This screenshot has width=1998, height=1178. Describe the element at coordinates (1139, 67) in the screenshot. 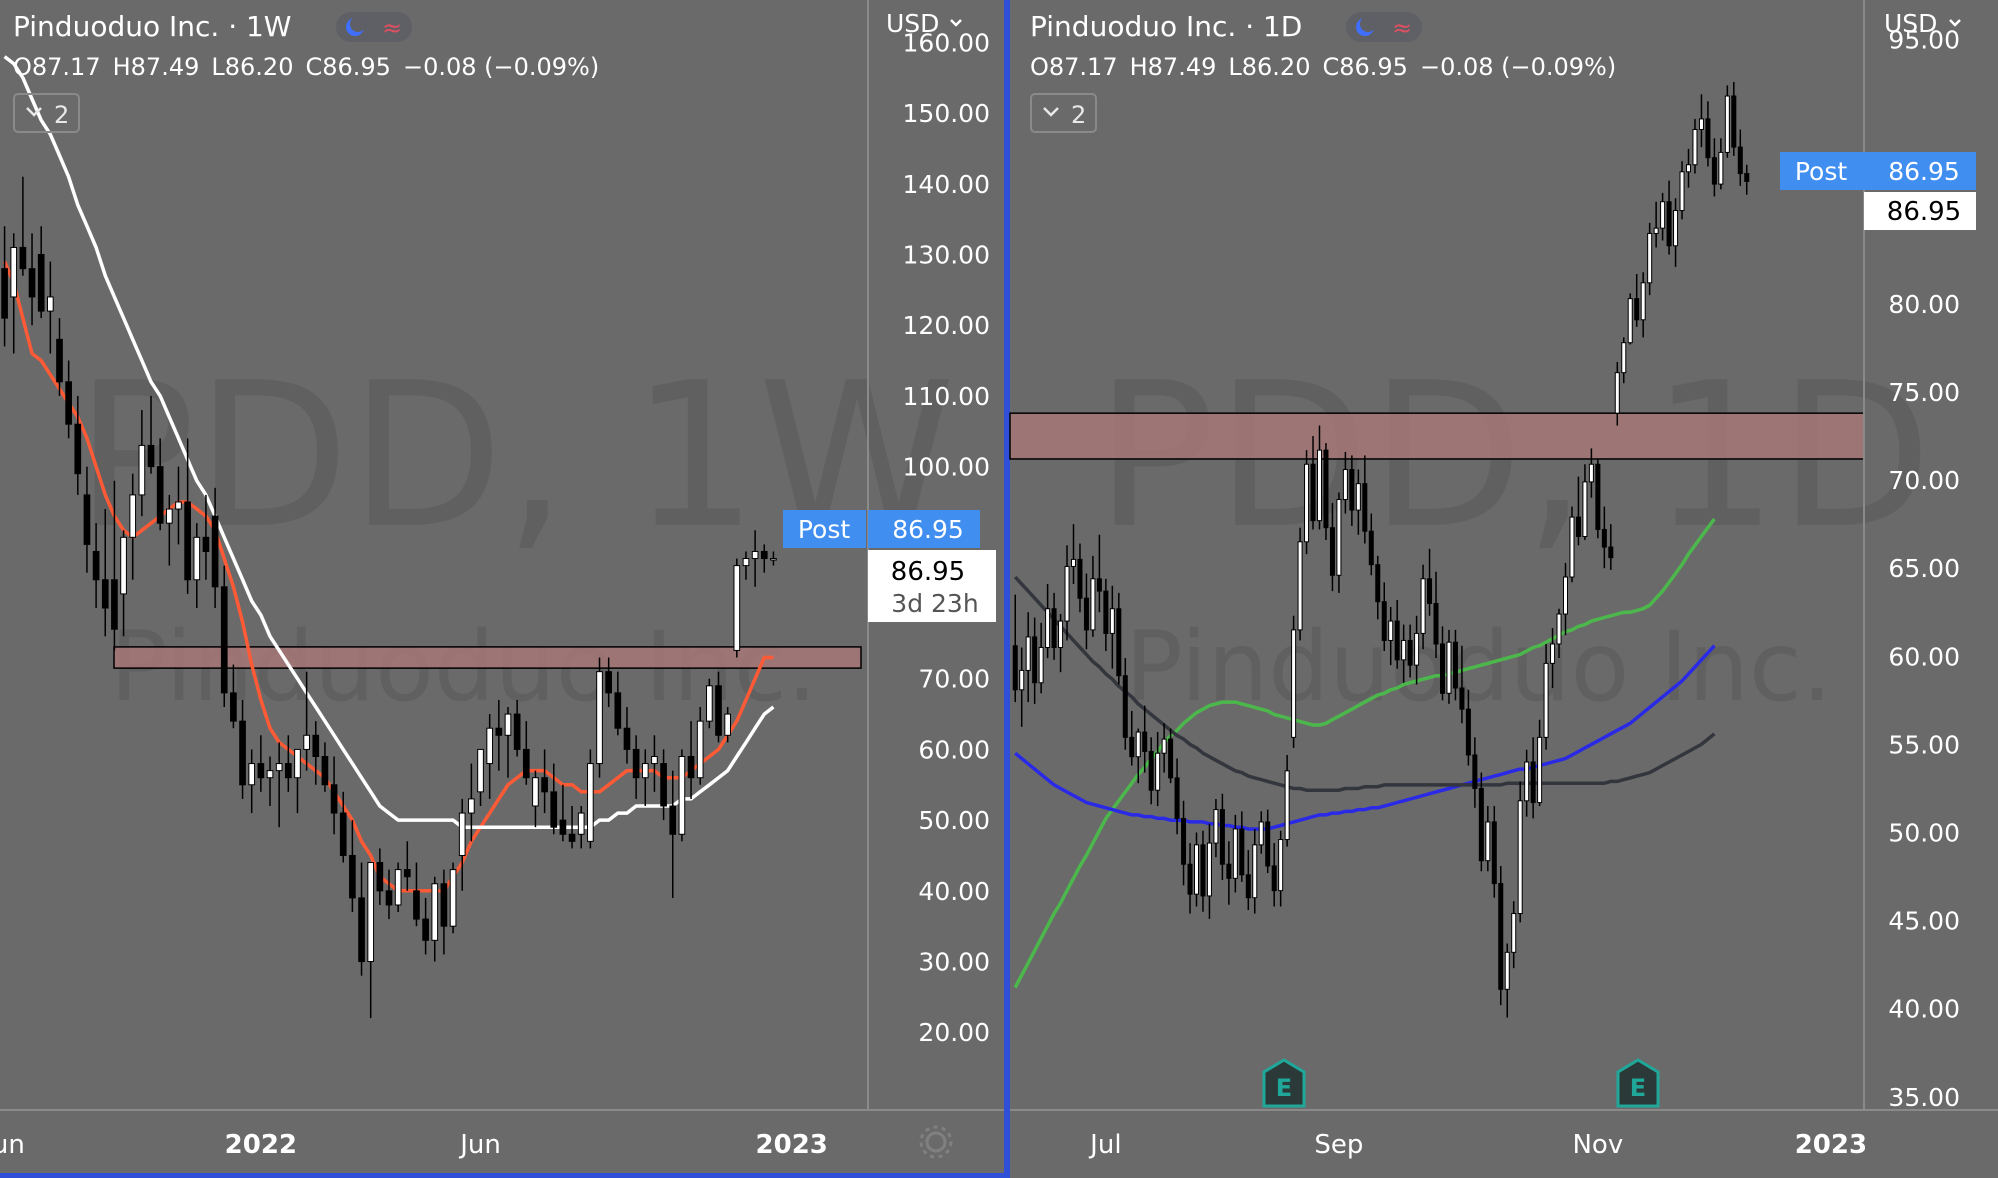

I see `daily-high-label: H` at that location.